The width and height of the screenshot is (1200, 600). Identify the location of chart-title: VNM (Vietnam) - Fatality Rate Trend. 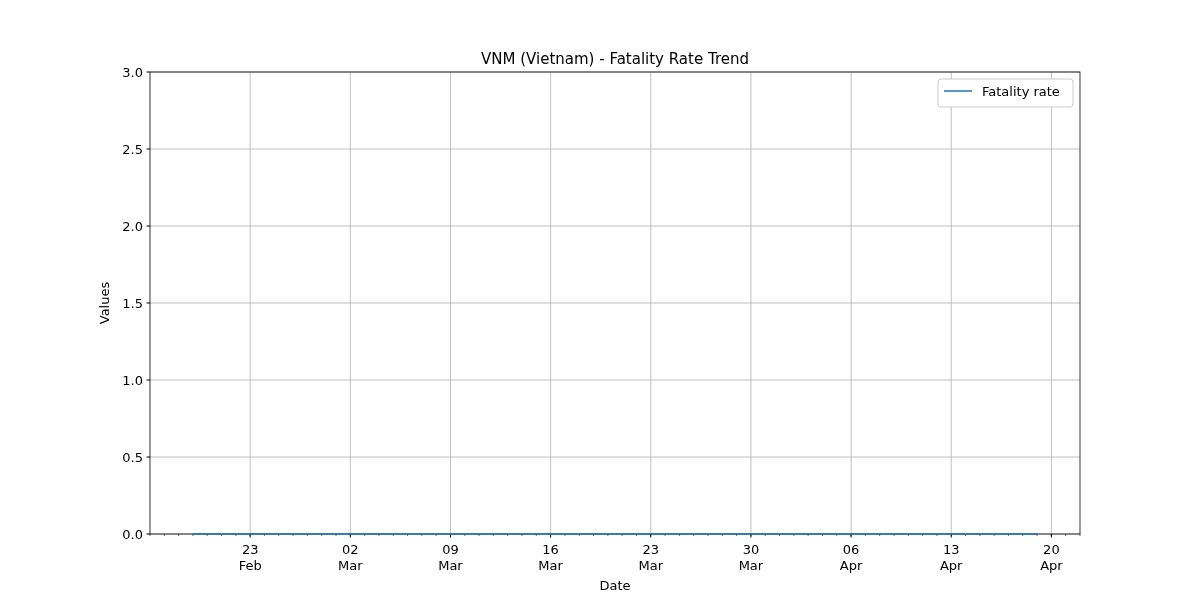
(615, 59).